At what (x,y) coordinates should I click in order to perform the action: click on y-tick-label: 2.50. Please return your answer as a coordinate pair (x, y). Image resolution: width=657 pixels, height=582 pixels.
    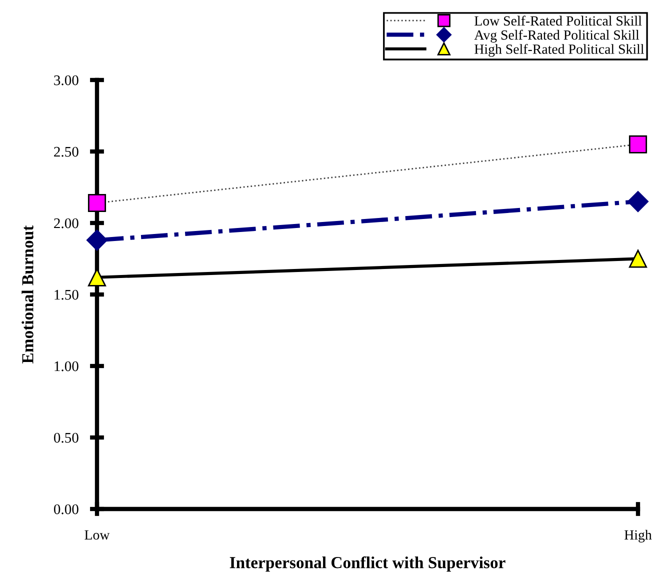
    Looking at the image, I should click on (66, 151).